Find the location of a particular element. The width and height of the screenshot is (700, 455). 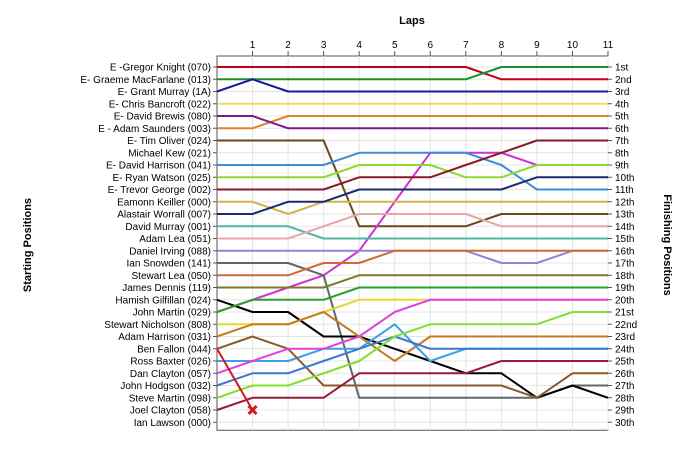

lap-tick-label: 10 is located at coordinates (573, 45).